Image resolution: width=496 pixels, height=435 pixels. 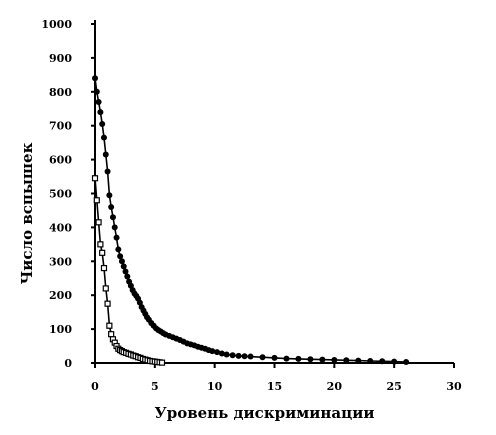 I want to click on y-tick-label: 0, so click(x=68, y=363).